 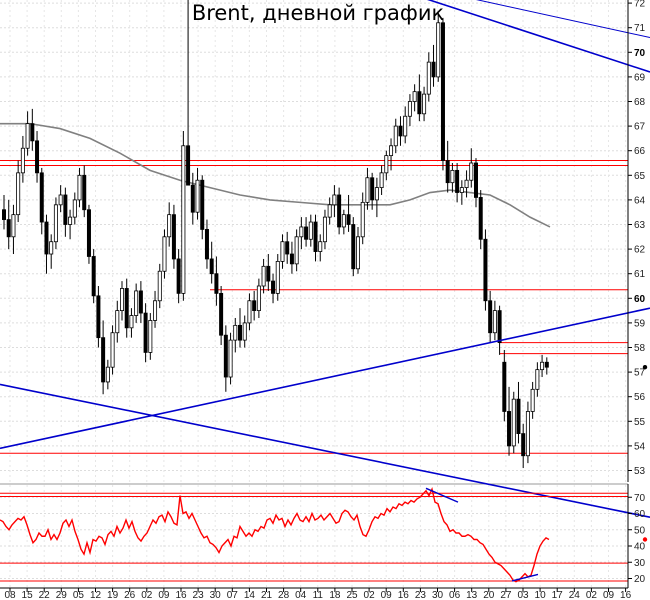 What do you see at coordinates (640, 579) in the screenshot?
I see `oscillator-tick-label: 20` at bounding box center [640, 579].